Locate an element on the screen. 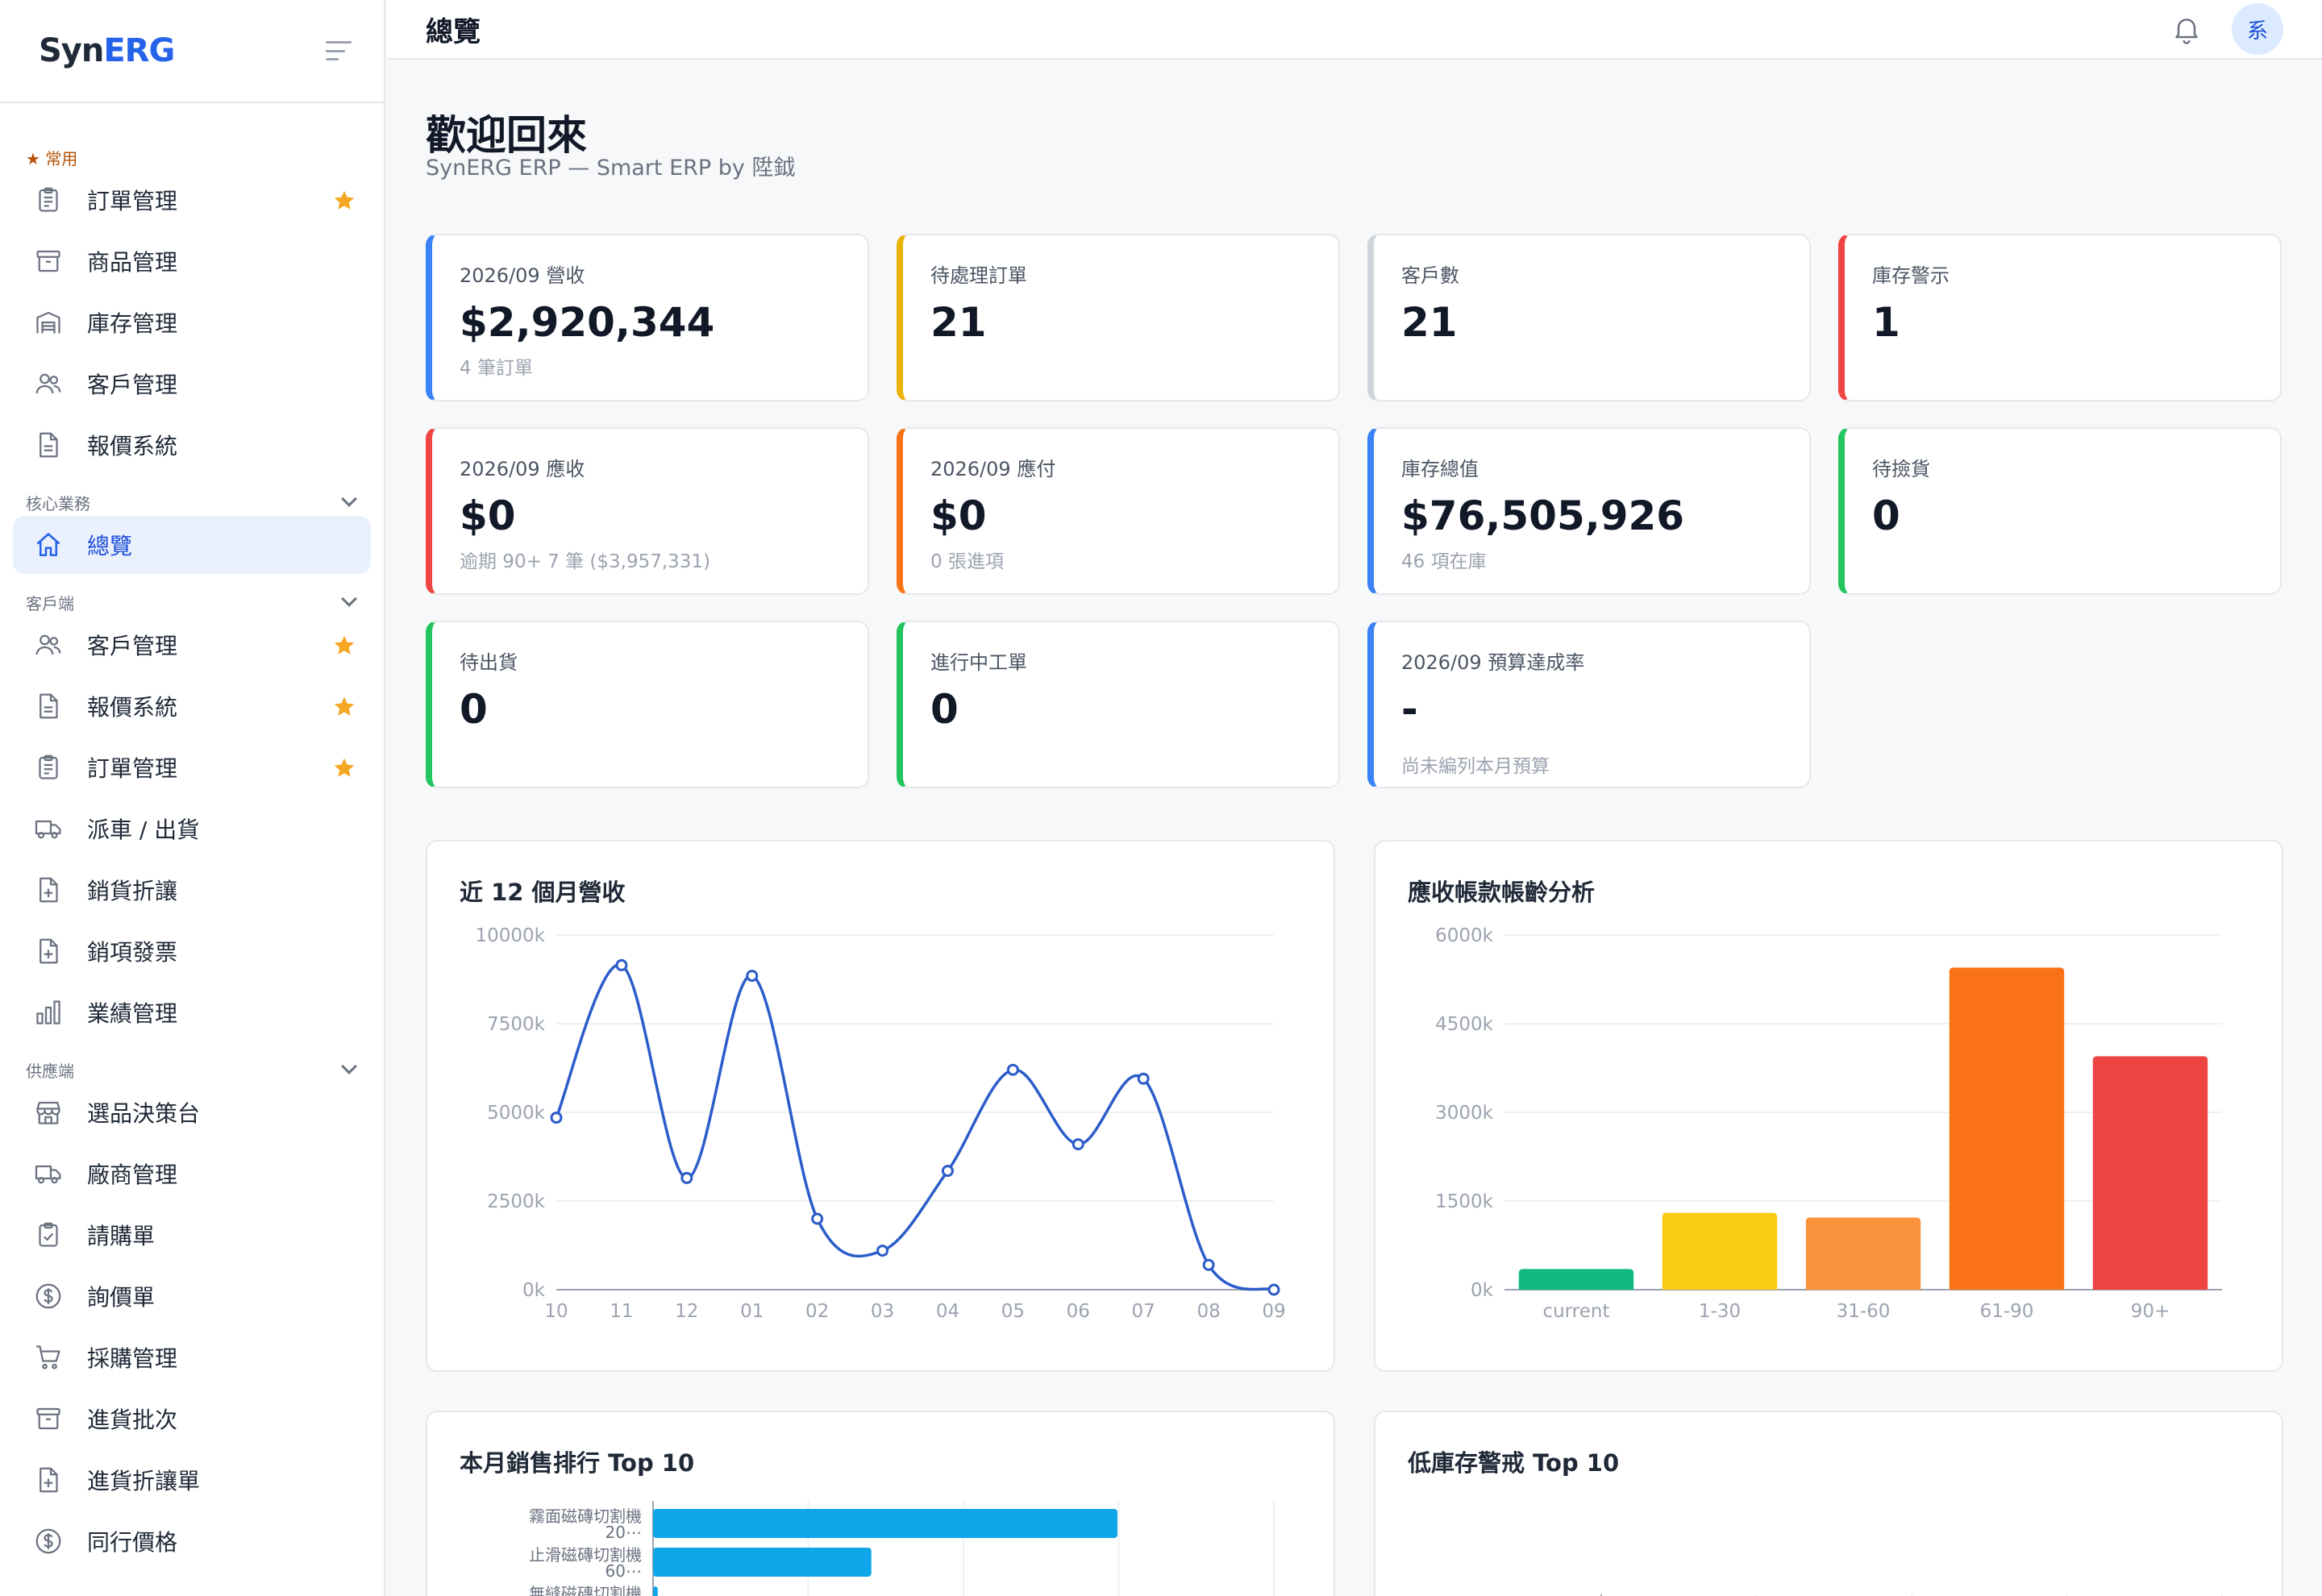  kpi-value: $2,920,344 is located at coordinates (587, 322).